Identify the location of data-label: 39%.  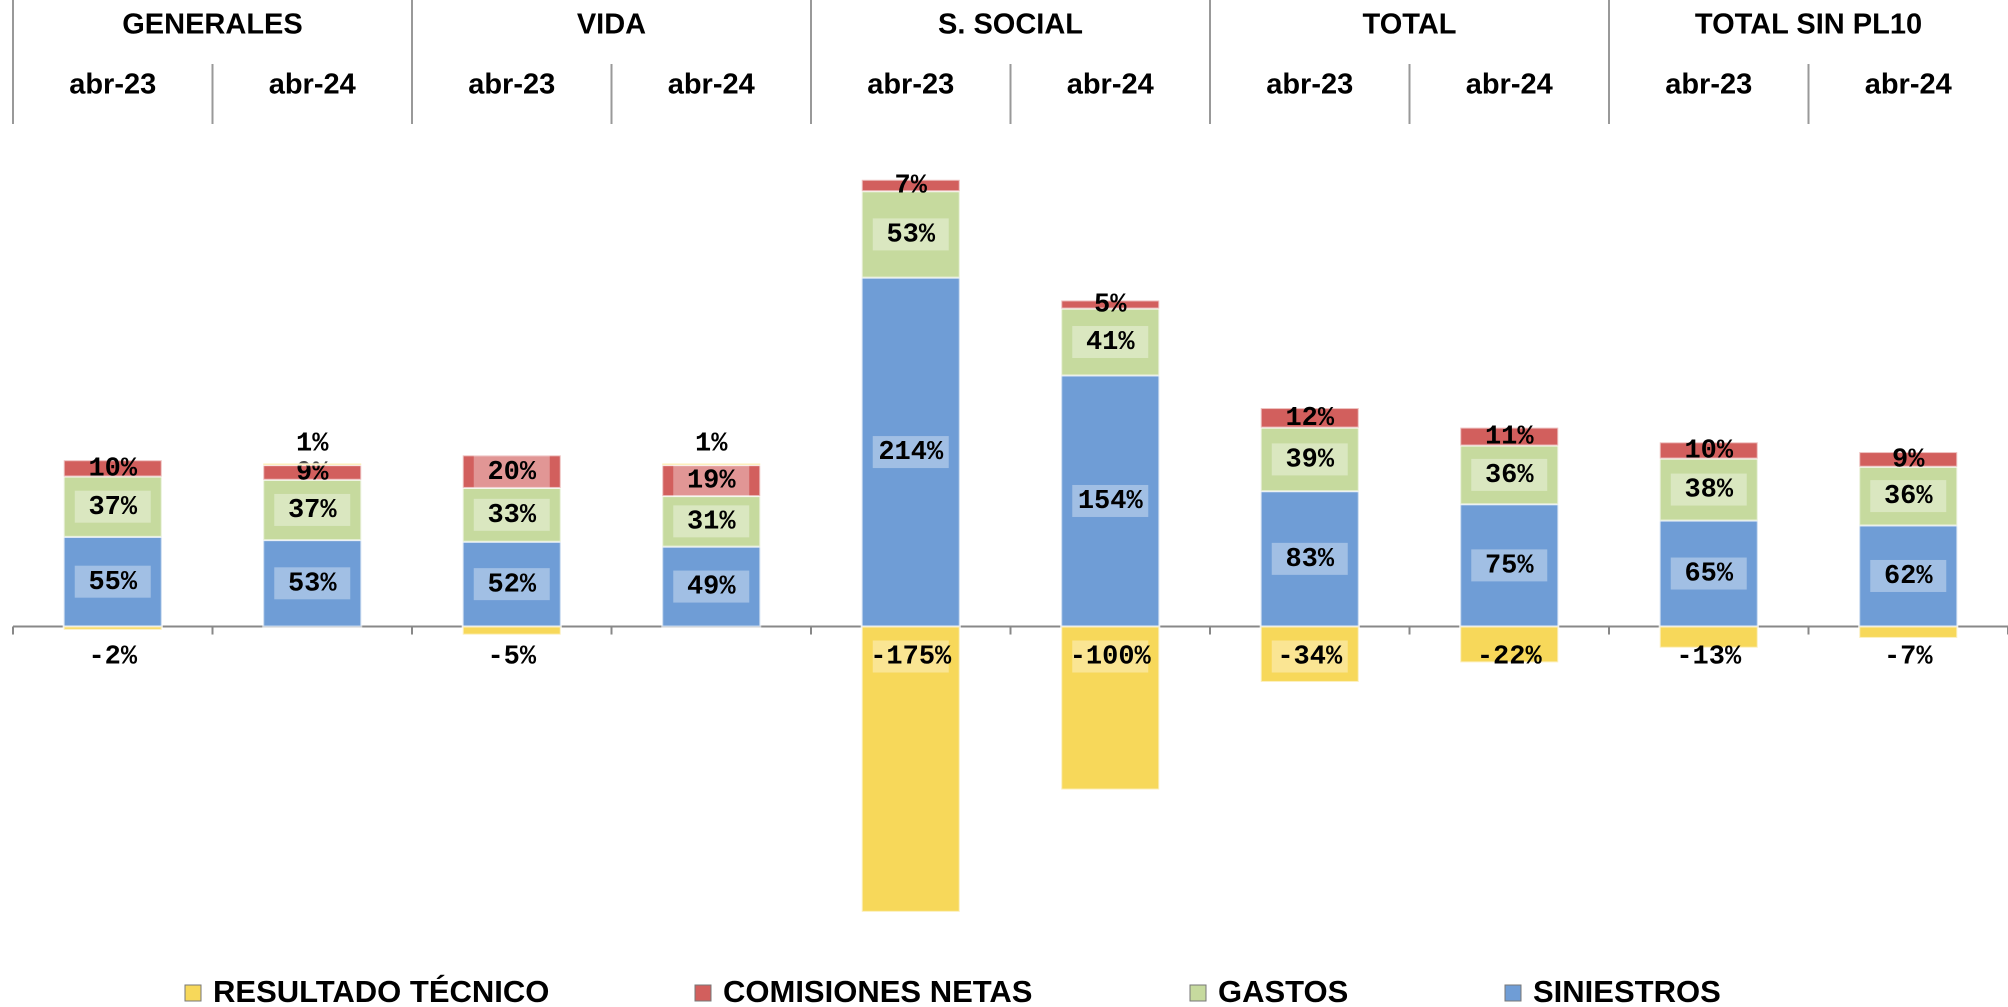
(1309, 461).